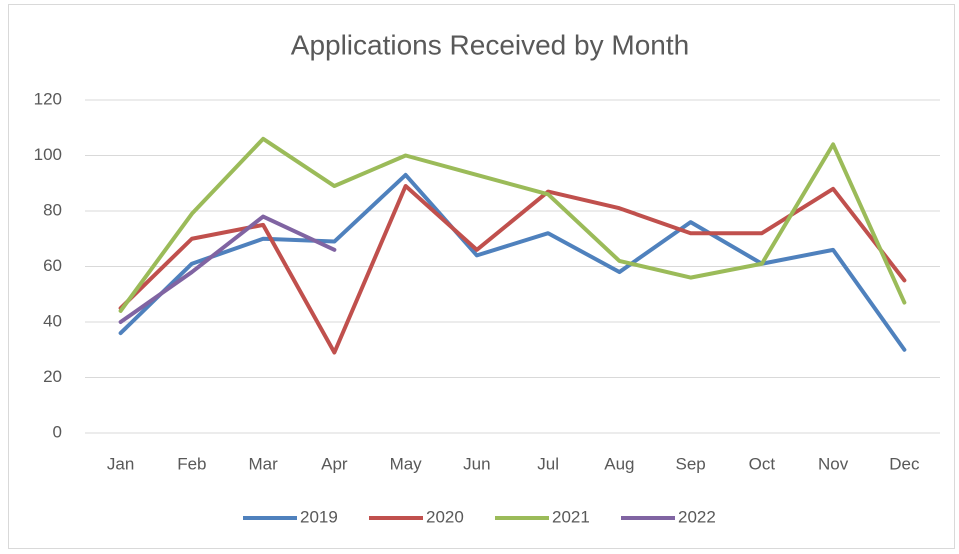 The height and width of the screenshot is (554, 959). I want to click on x-tick-label: Oct, so click(762, 463).